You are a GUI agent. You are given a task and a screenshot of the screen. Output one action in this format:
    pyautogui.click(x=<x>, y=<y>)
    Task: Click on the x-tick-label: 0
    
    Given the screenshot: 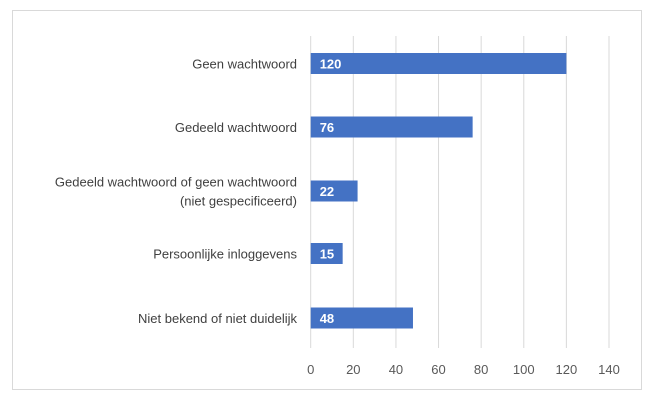 What is the action you would take?
    pyautogui.click(x=310, y=369)
    